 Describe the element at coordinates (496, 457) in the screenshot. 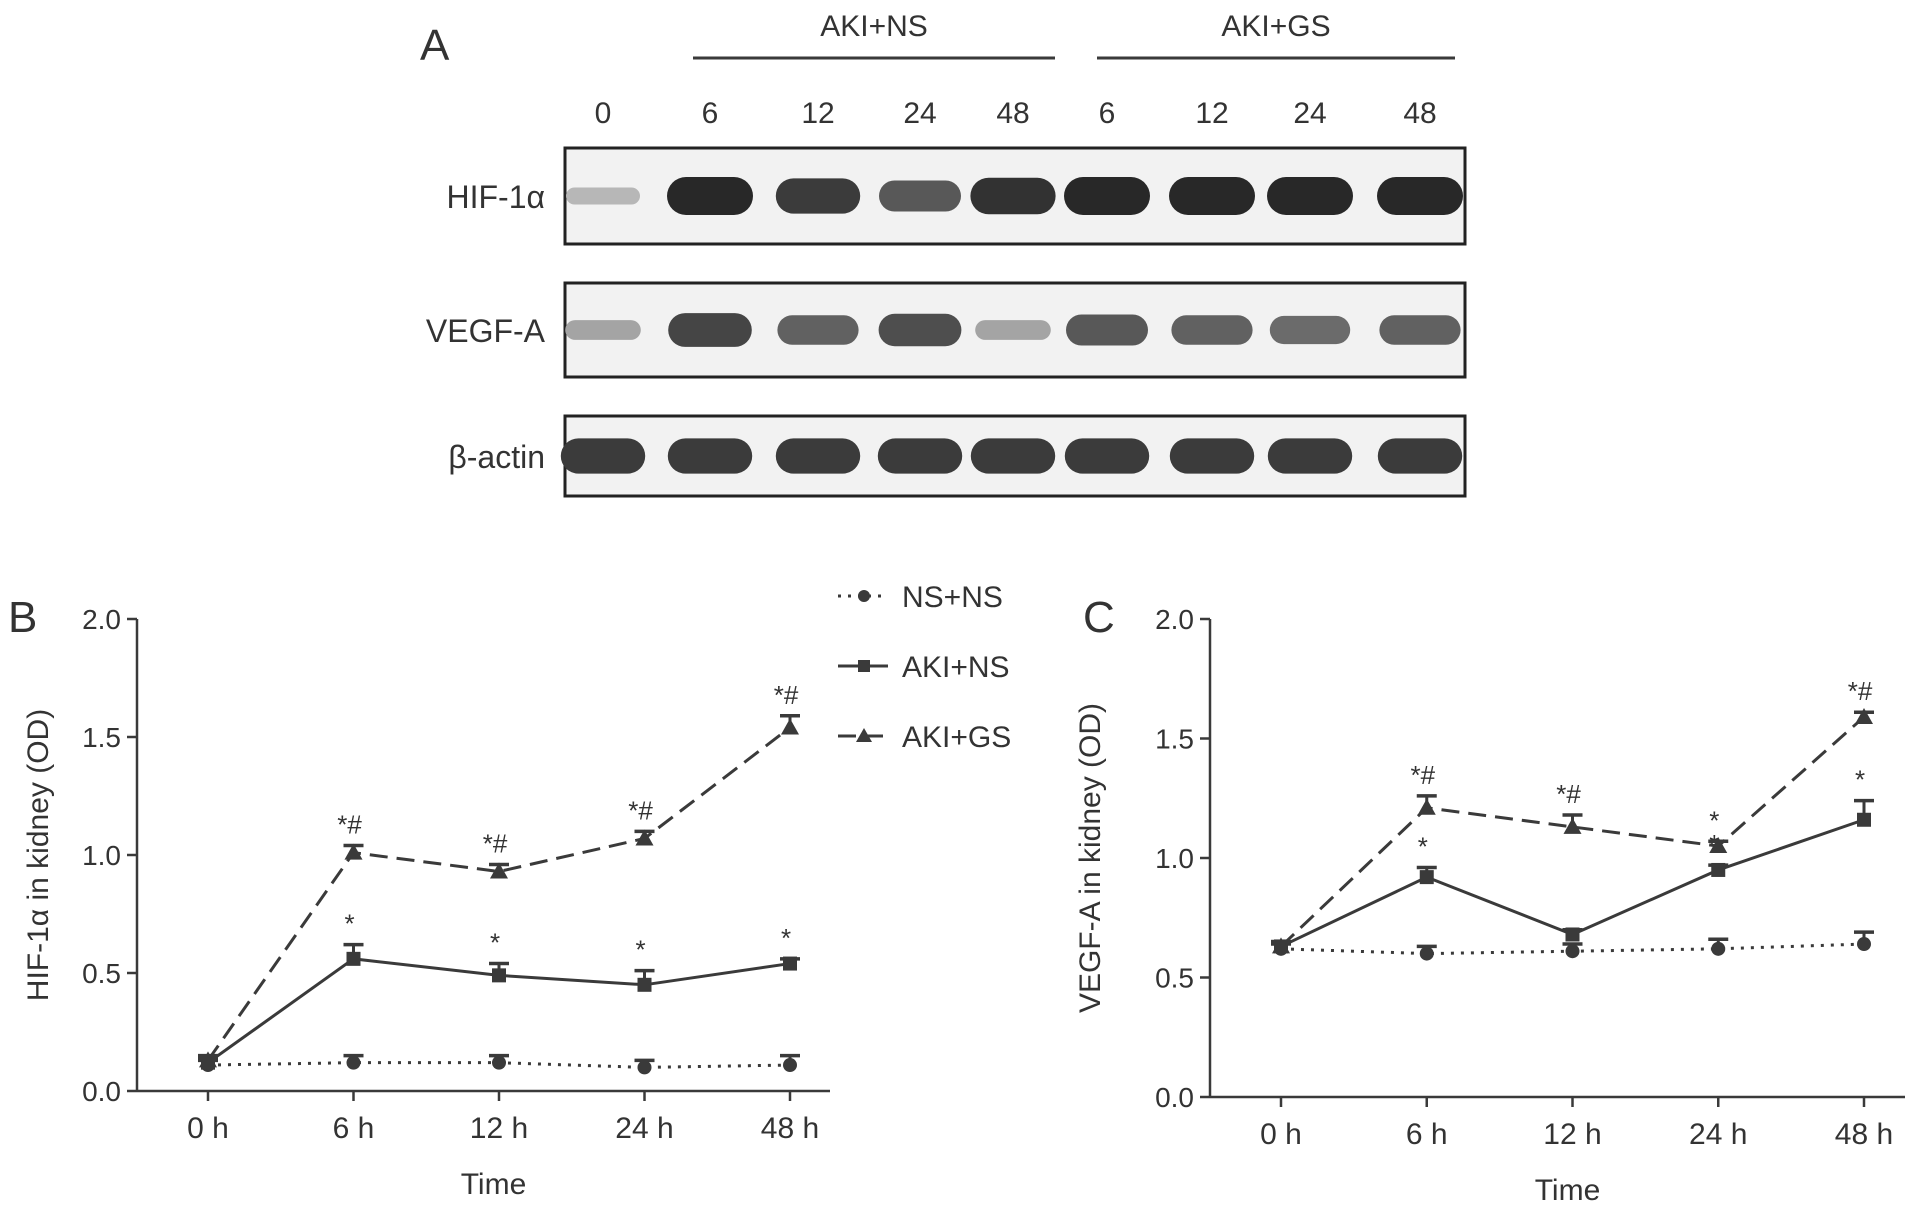

I see `blot-row-label: β-actin` at that location.